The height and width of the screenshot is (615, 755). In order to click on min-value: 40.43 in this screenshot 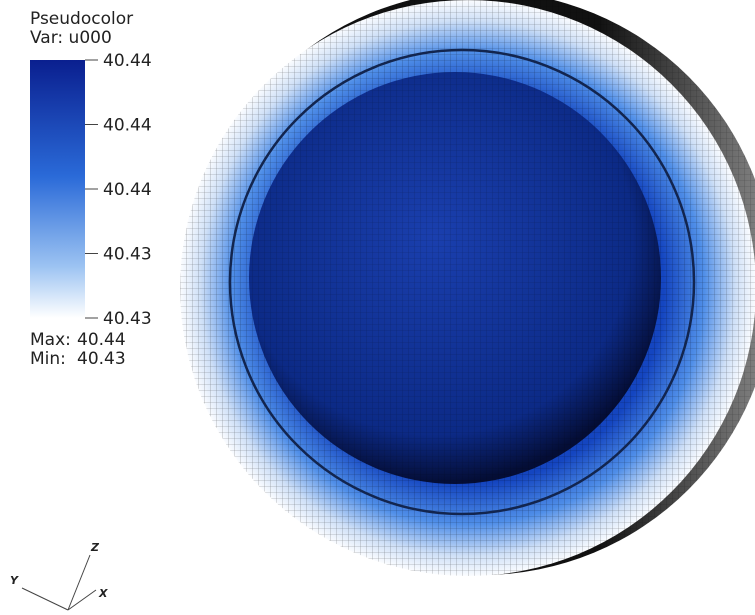, I will do `click(101, 359)`.